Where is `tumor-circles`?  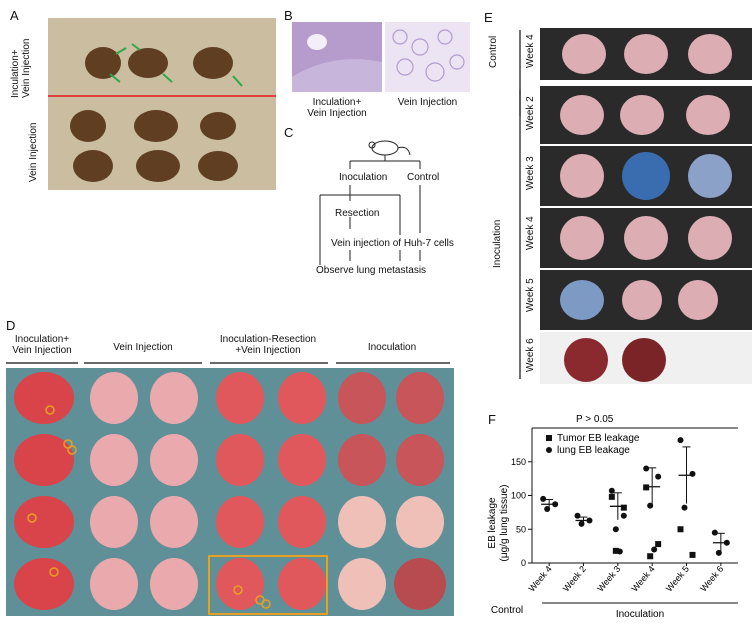 tumor-circles is located at coordinates (149, 507).